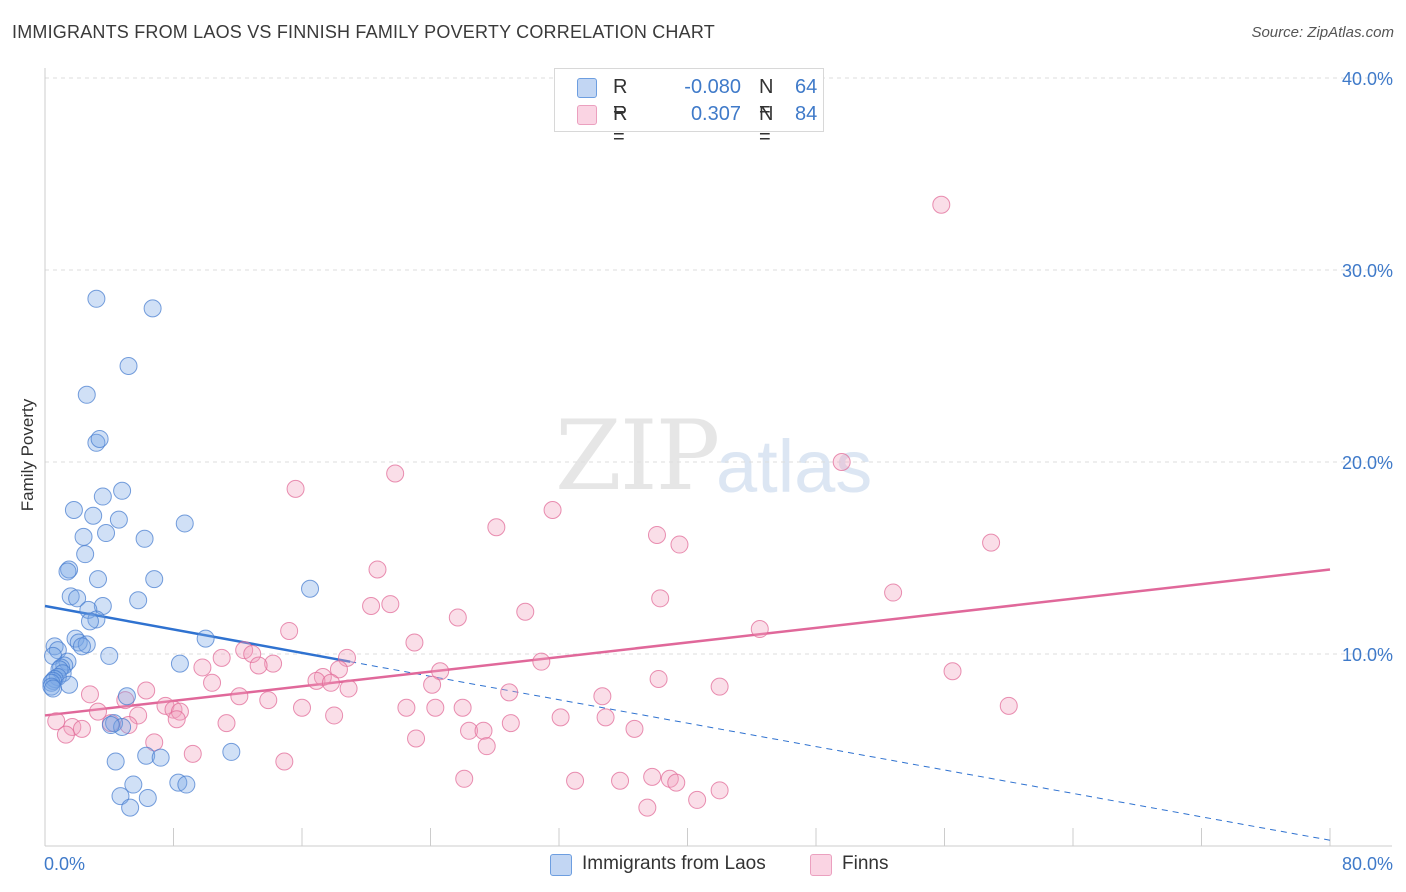 The height and width of the screenshot is (892, 1406). I want to click on legend-r-label: R =, so click(620, 125).